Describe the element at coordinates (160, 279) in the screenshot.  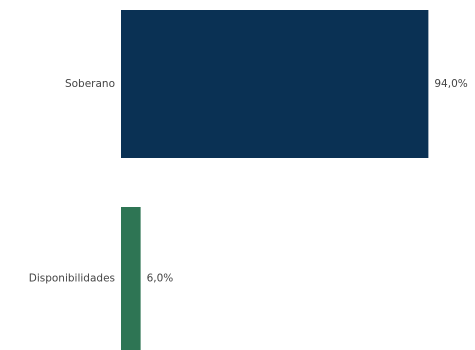
I see `value-label-disponibilidades: 6,0%` at that location.